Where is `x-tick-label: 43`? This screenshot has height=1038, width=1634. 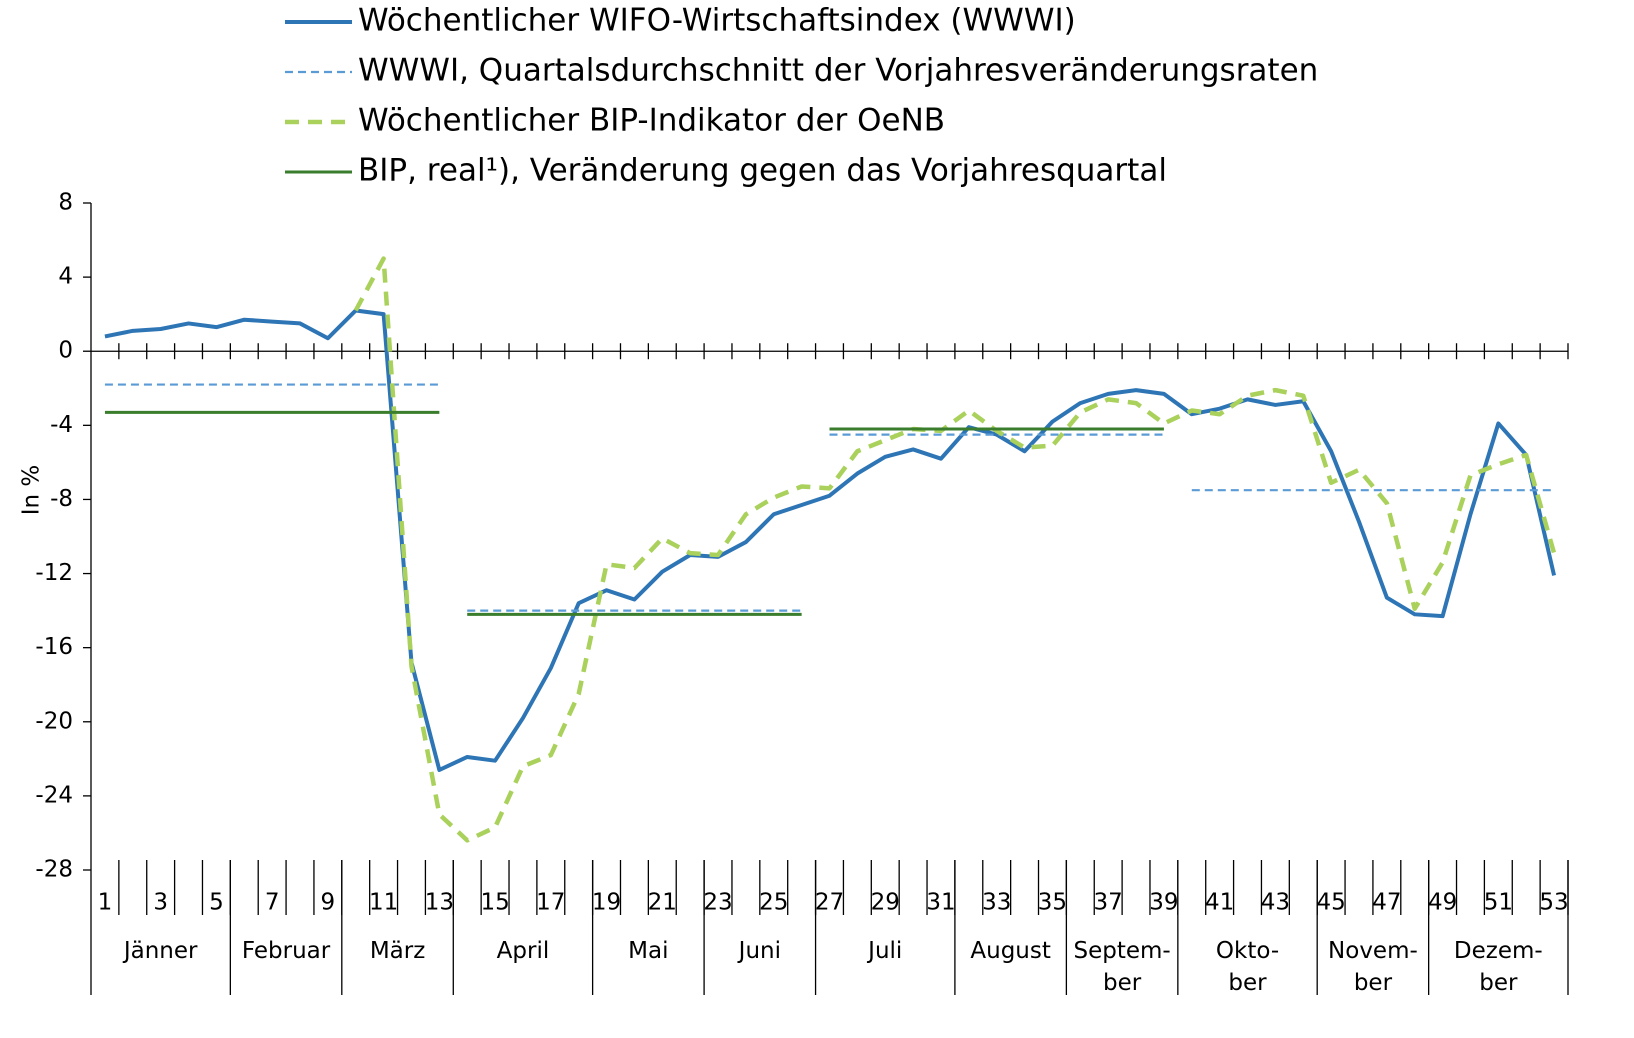
x-tick-label: 43 is located at coordinates (1275, 903).